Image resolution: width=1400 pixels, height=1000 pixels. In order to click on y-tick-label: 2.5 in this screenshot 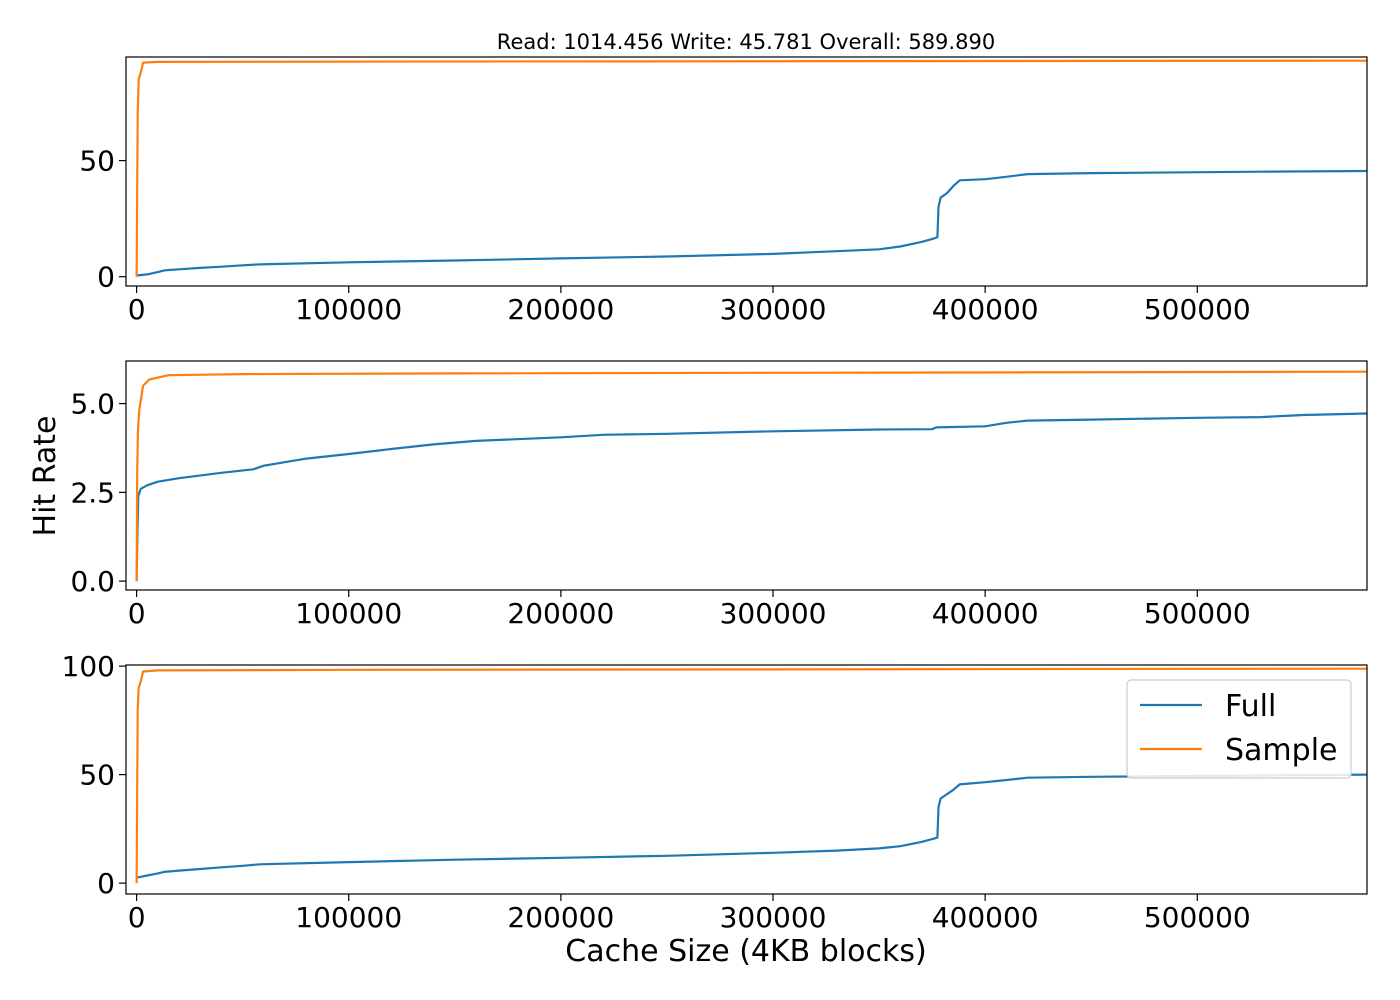, I will do `click(92, 492)`.